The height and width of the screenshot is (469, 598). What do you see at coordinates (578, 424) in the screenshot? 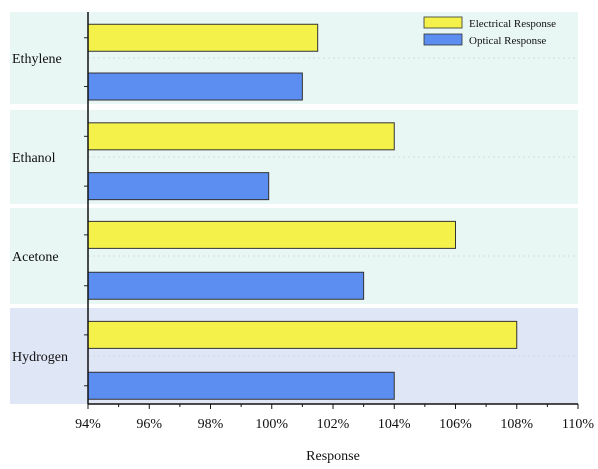
I see `x-tick-label: 110%` at bounding box center [578, 424].